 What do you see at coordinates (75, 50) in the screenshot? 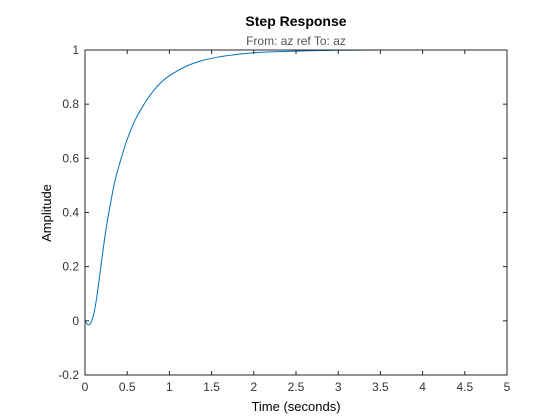
I see `y-tick-label: 1` at bounding box center [75, 50].